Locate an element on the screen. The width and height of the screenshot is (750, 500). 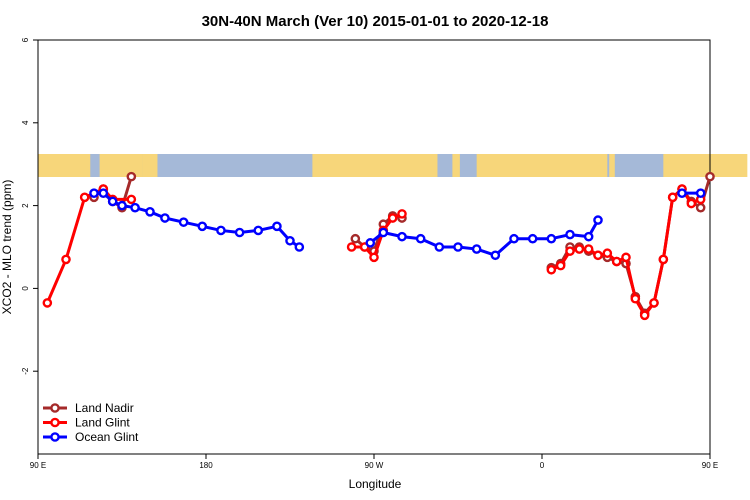
world-map-strip is located at coordinates (393, 165).